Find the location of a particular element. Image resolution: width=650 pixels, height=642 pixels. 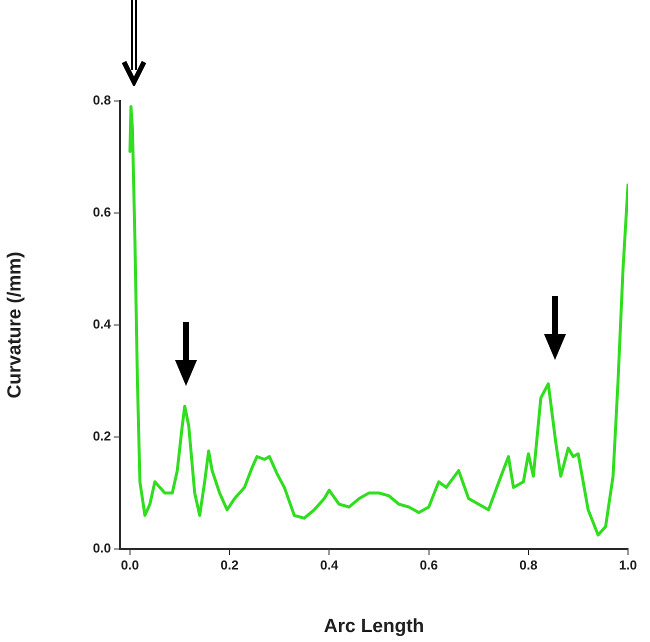

x-axis-title: Arc Length is located at coordinates (374, 626).